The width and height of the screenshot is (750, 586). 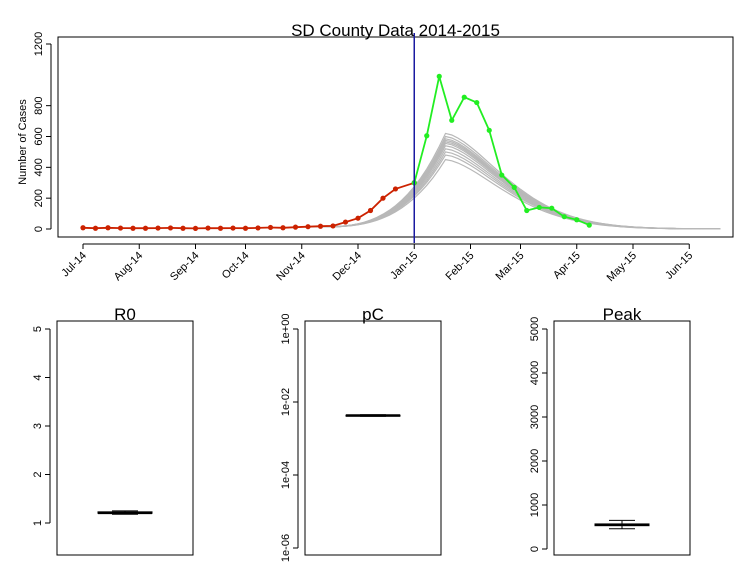 I want to click on x-tick-label: Mar-15, so click(x=509, y=266).